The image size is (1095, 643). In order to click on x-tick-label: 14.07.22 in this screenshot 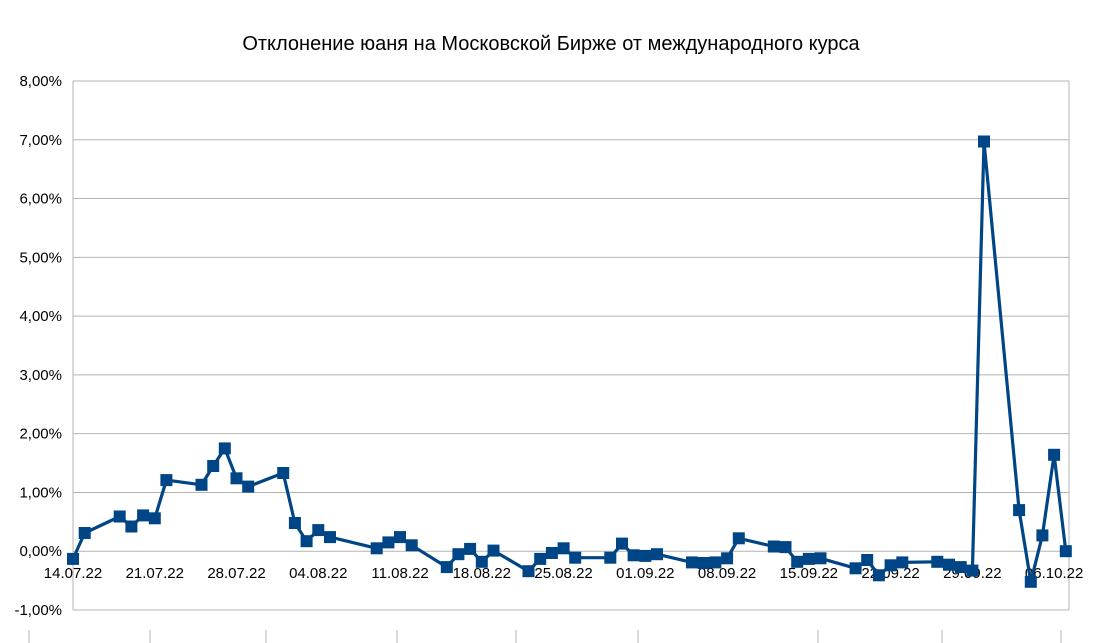, I will do `click(73, 573)`.